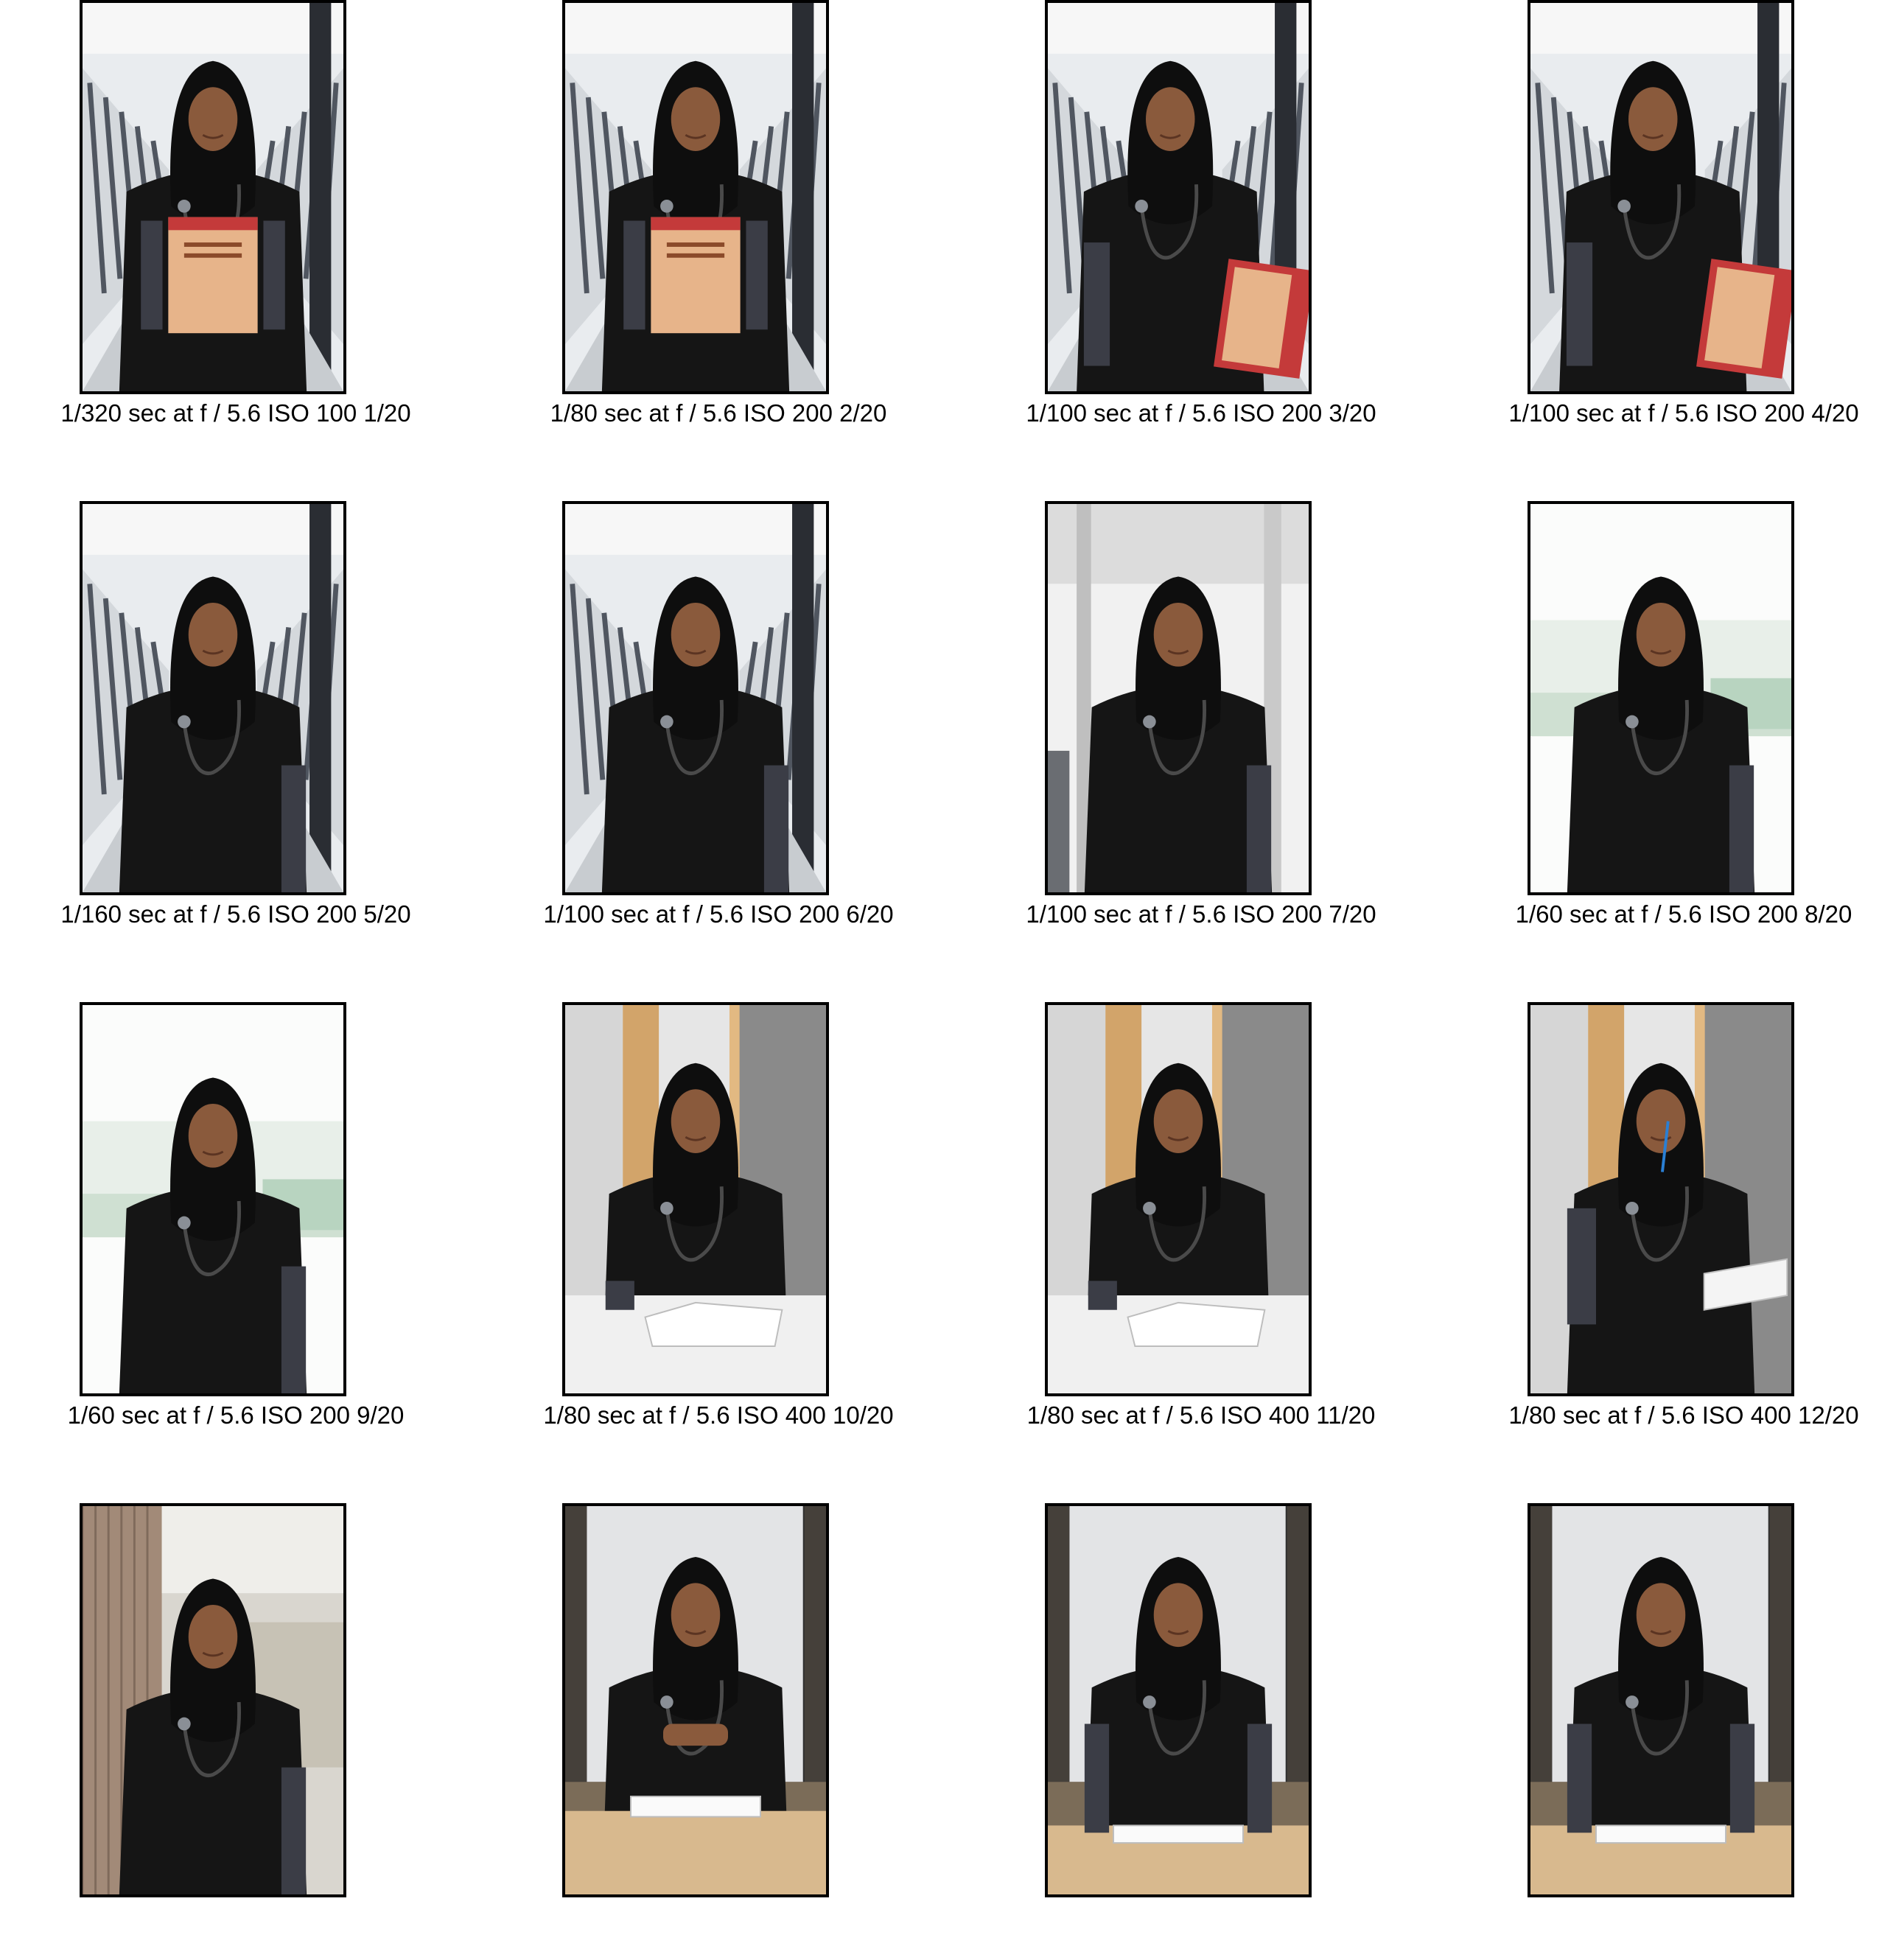  Describe the element at coordinates (718, 1415) in the screenshot. I see `photo-caption: 1/80 sec at f / 5.6 ISO 400 10/20` at that location.